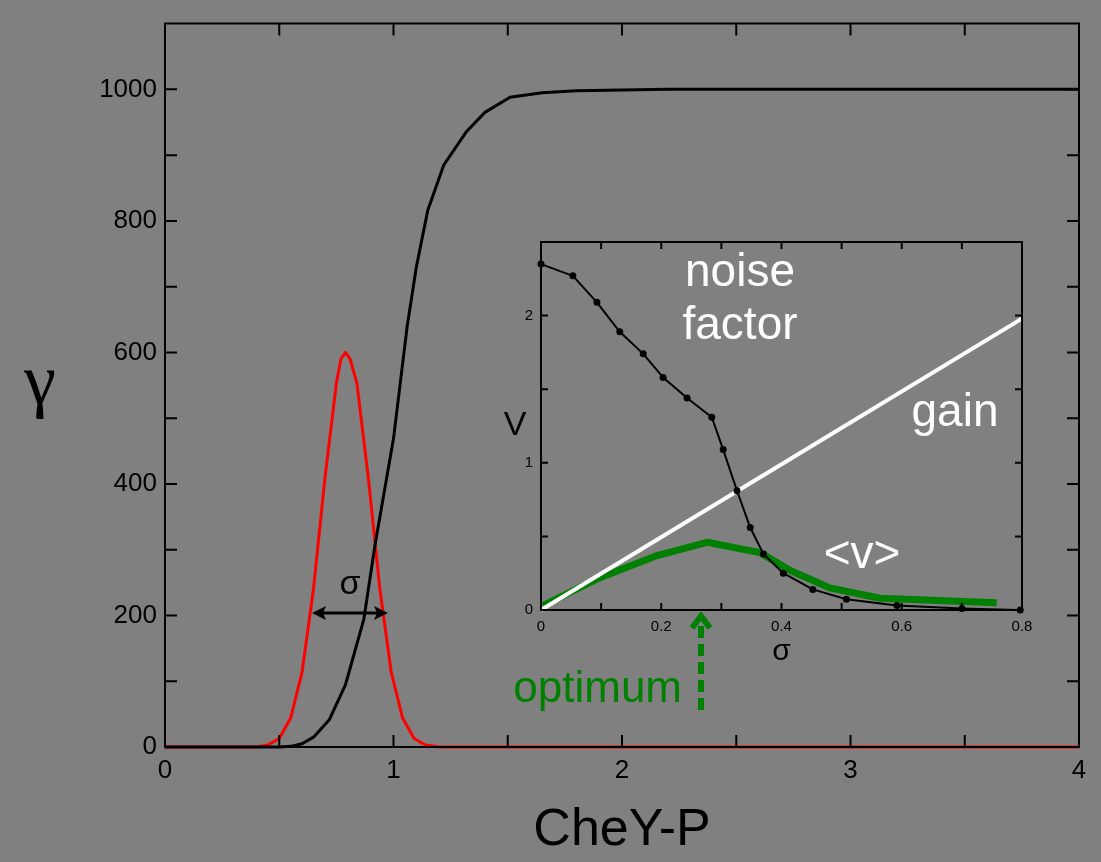  What do you see at coordinates (350, 582) in the screenshot?
I see `annotation: σ` at bounding box center [350, 582].